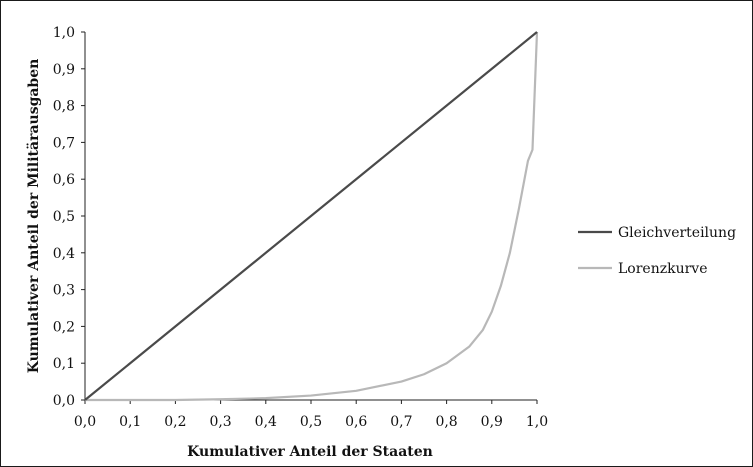 The image size is (753, 467). I want to click on x-tick-label: 1,0, so click(537, 422).